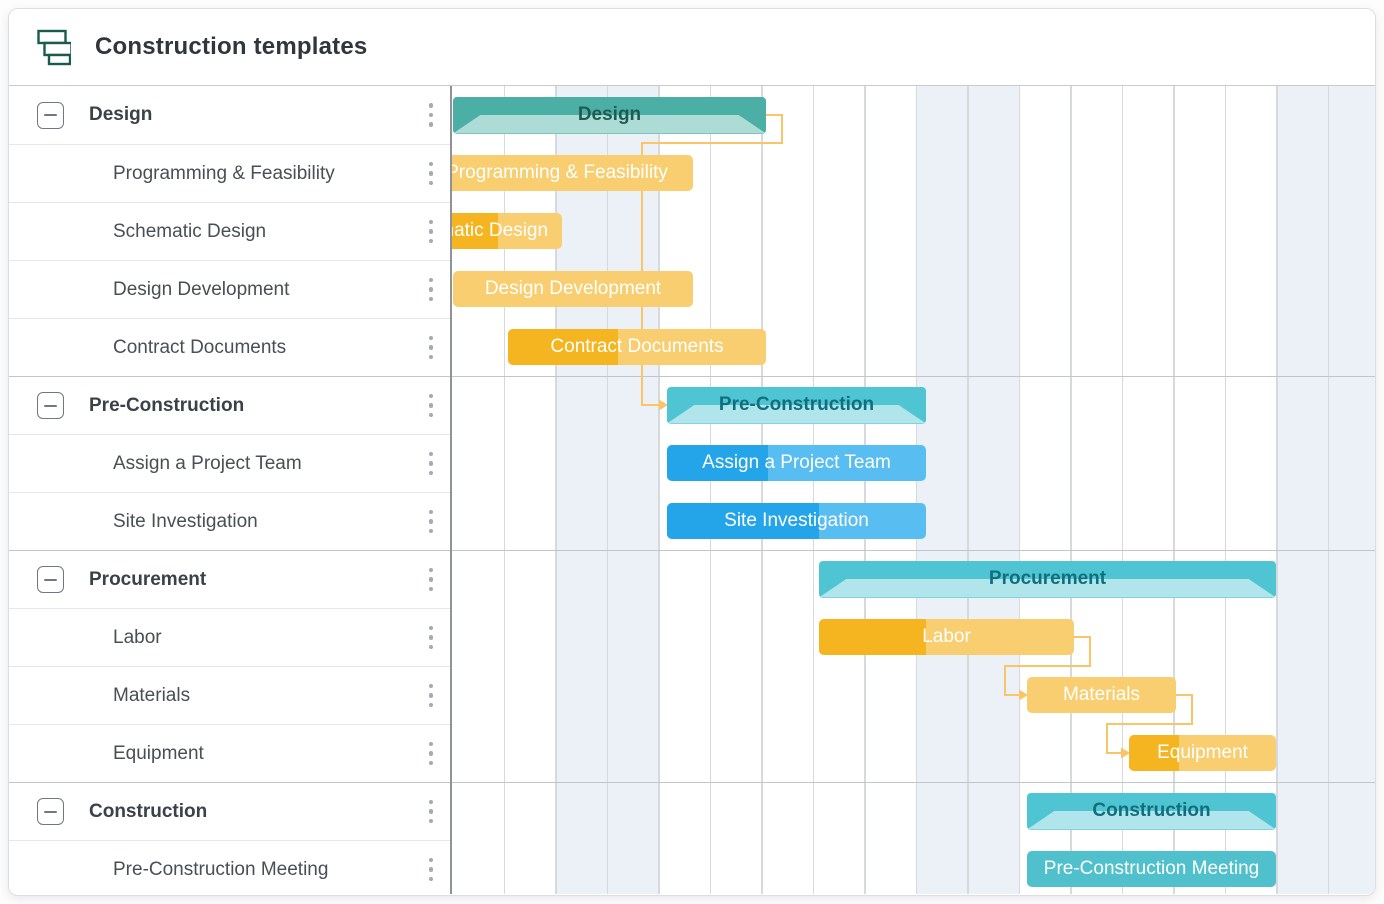 This screenshot has width=1384, height=904. I want to click on gantt-bar-label: Materials, so click(1101, 694).